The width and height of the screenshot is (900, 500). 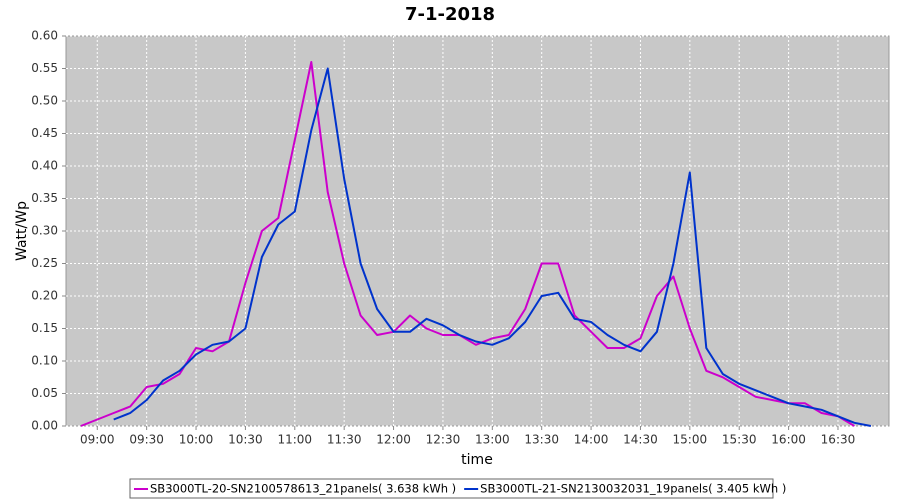 What do you see at coordinates (443, 440) in the screenshot?
I see `x-tick-label: 12:30` at bounding box center [443, 440].